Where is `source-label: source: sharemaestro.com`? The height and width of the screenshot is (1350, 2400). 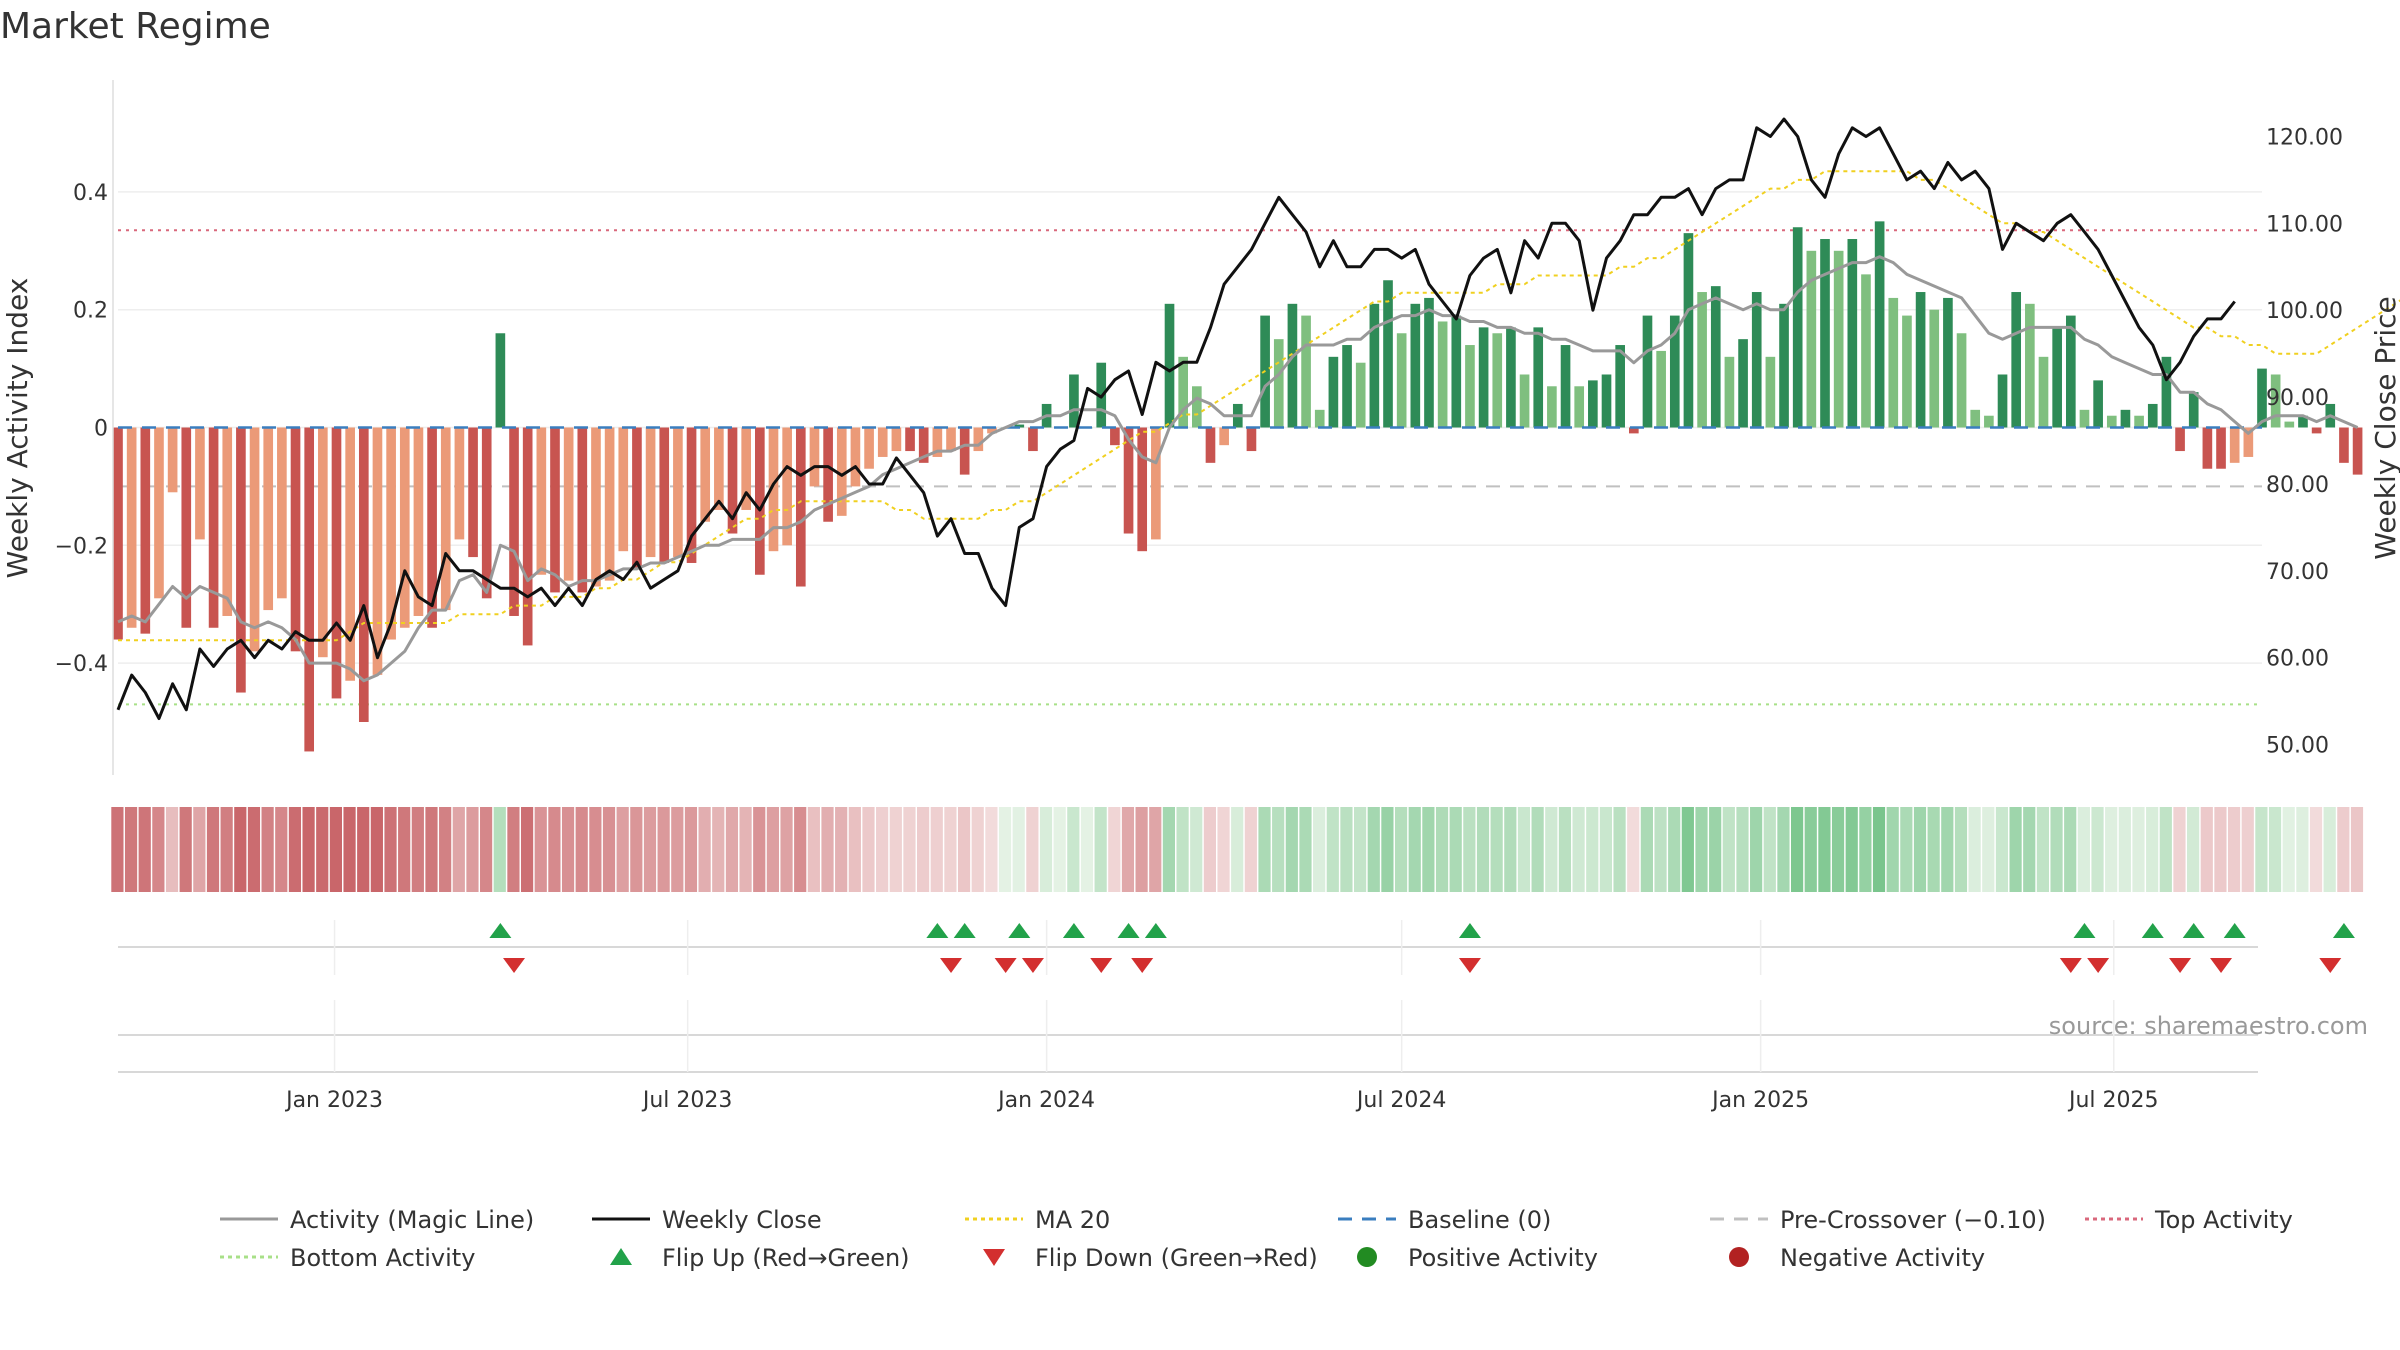 source-label: source: sharemaestro.com is located at coordinates (2208, 1026).